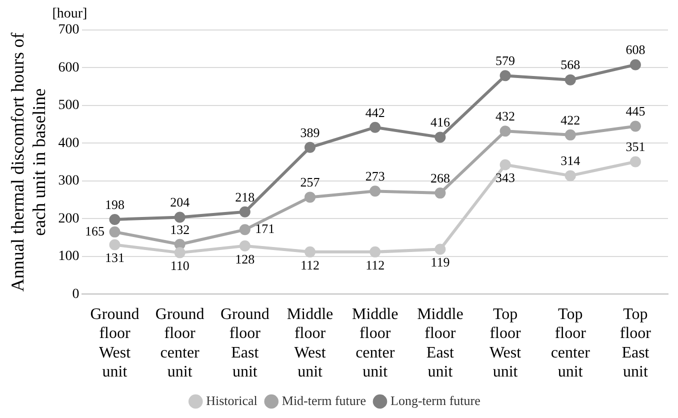  Describe the element at coordinates (76, 294) in the screenshot. I see `y-tick-label: 0` at that location.